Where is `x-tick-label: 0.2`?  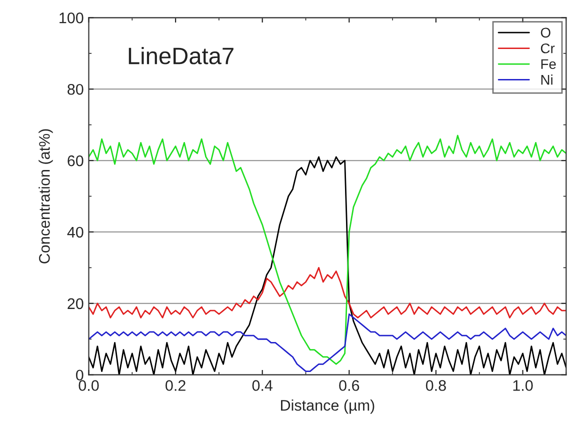 x-tick-label: 0.2 is located at coordinates (176, 385).